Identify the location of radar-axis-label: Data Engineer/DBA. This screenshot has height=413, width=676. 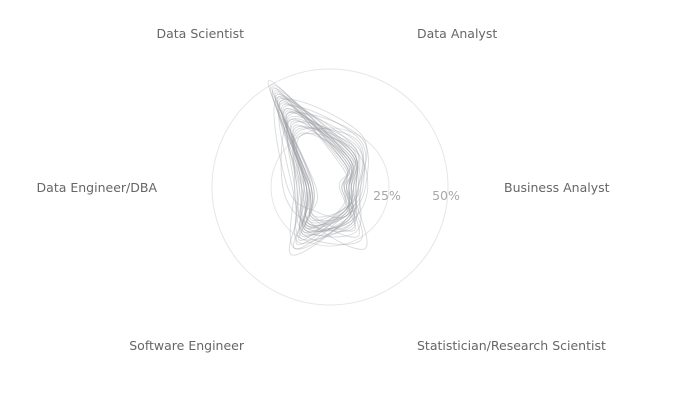
(97, 187).